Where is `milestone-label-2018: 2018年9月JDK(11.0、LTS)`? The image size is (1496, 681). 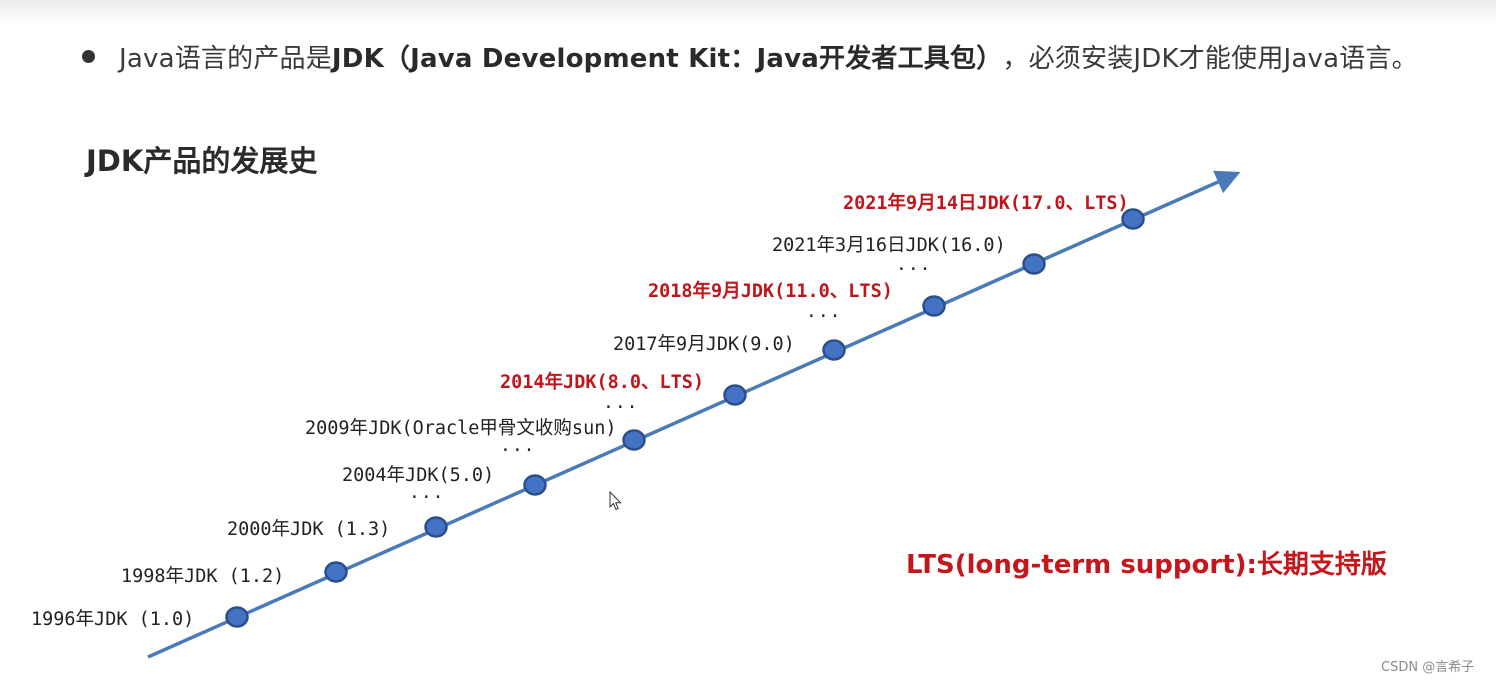
milestone-label-2018: 2018年9月JDK(11.0、LTS) is located at coordinates (770, 291).